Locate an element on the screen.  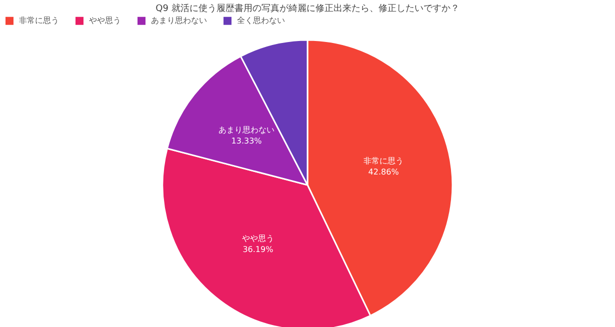
legend-label: あまり思わない is located at coordinates (179, 20).